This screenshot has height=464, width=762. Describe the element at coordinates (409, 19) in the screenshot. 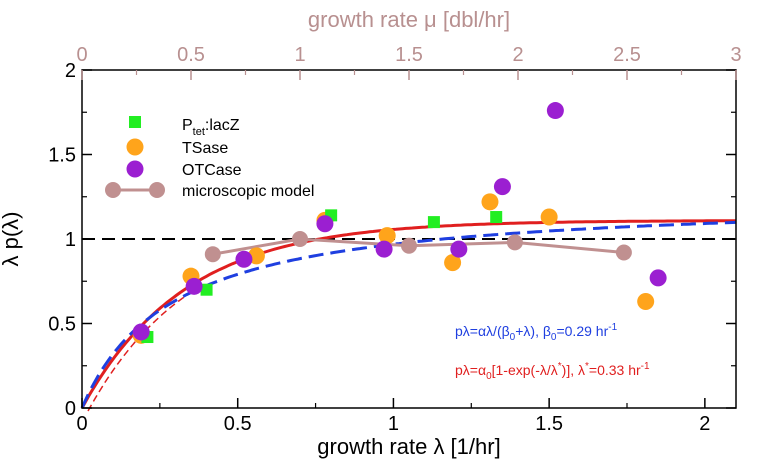

I see `top-axis-label: growth rate μ [dbl/hr]` at that location.